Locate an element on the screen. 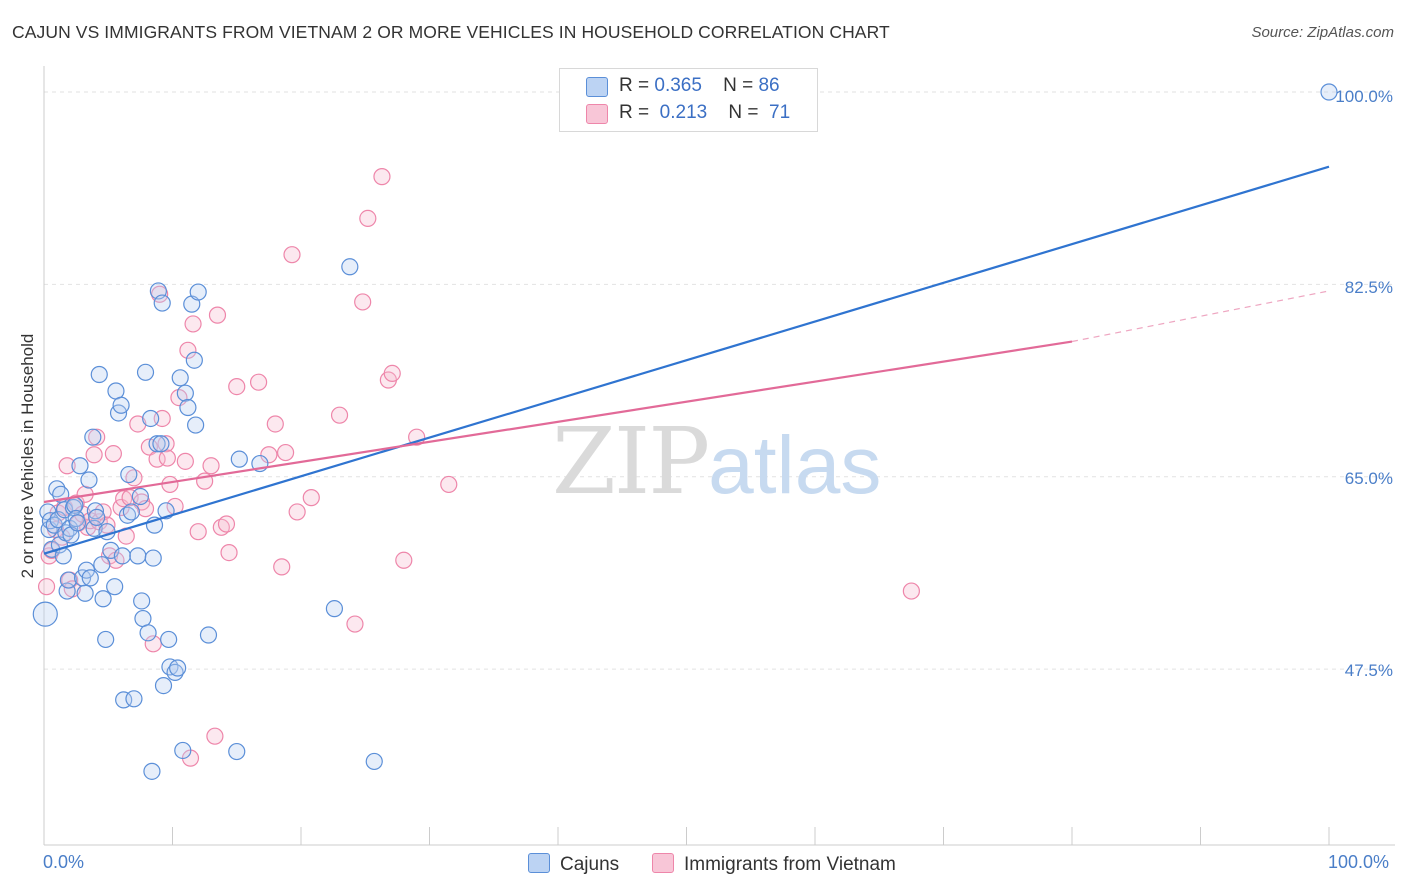  x-tick-label-min: 0.0% is located at coordinates (64, 862).